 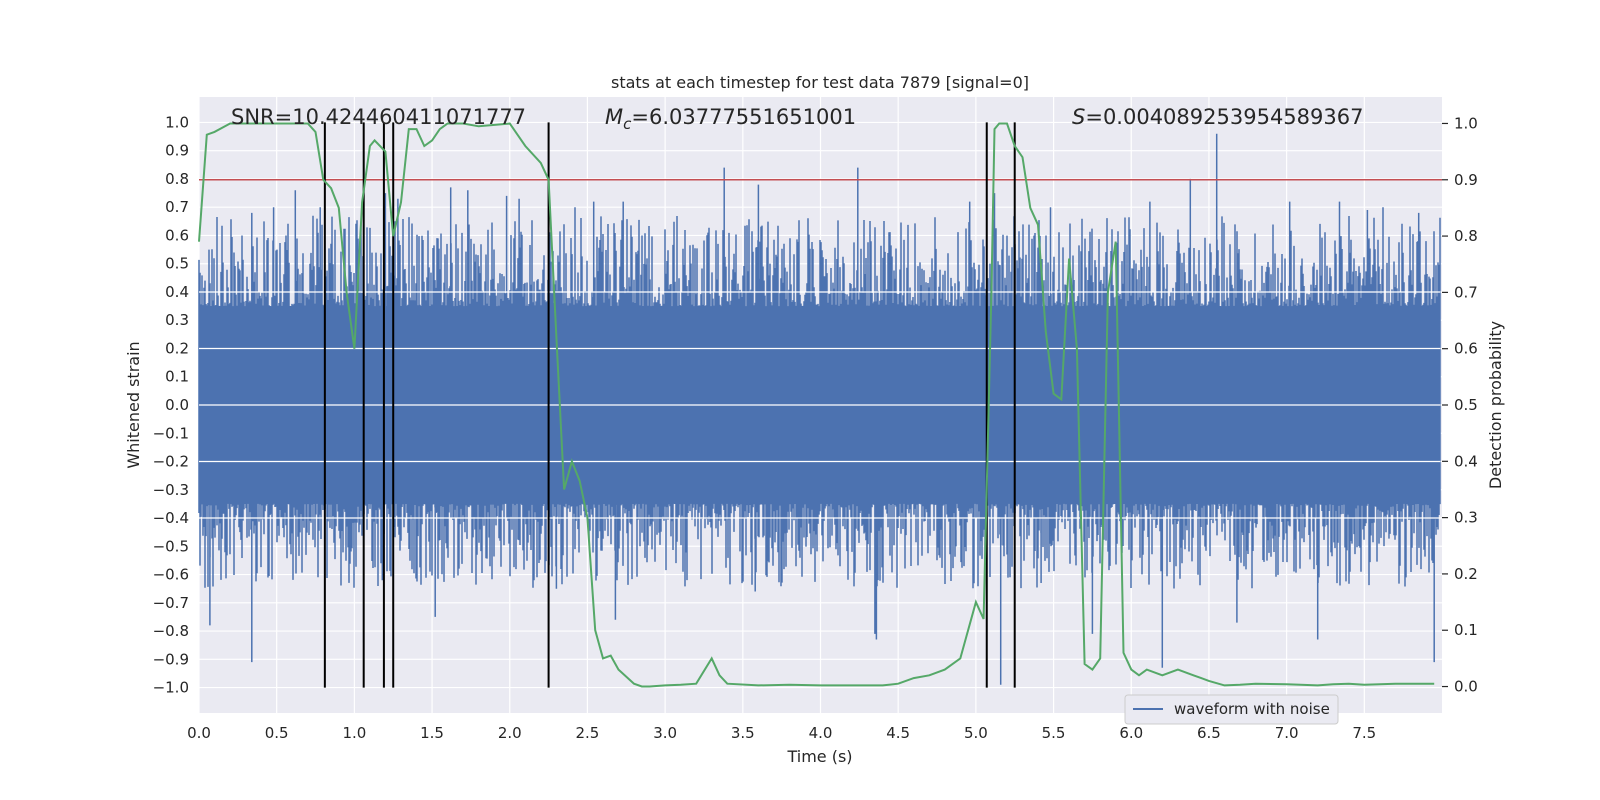 I want to click on x-tick-label: 0.5, so click(x=277, y=733).